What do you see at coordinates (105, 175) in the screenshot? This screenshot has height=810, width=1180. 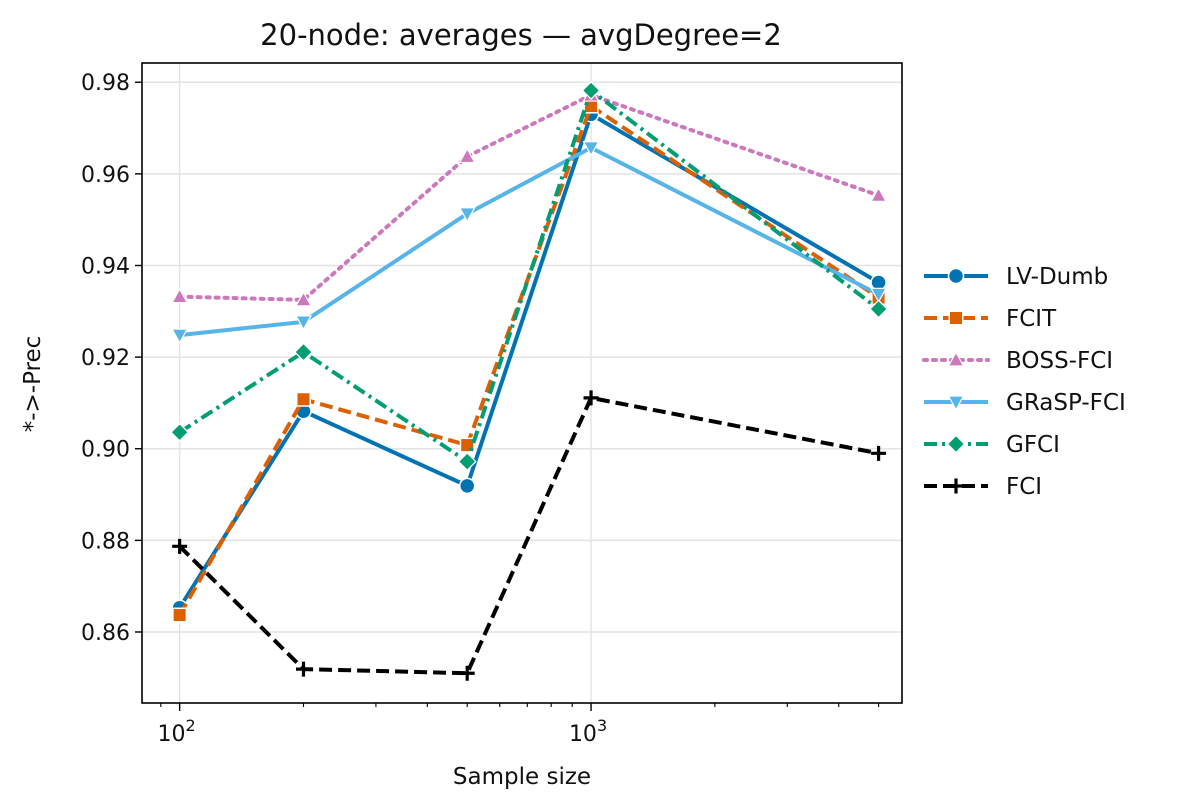 I see `y-tick-label: 0.96` at bounding box center [105, 175].